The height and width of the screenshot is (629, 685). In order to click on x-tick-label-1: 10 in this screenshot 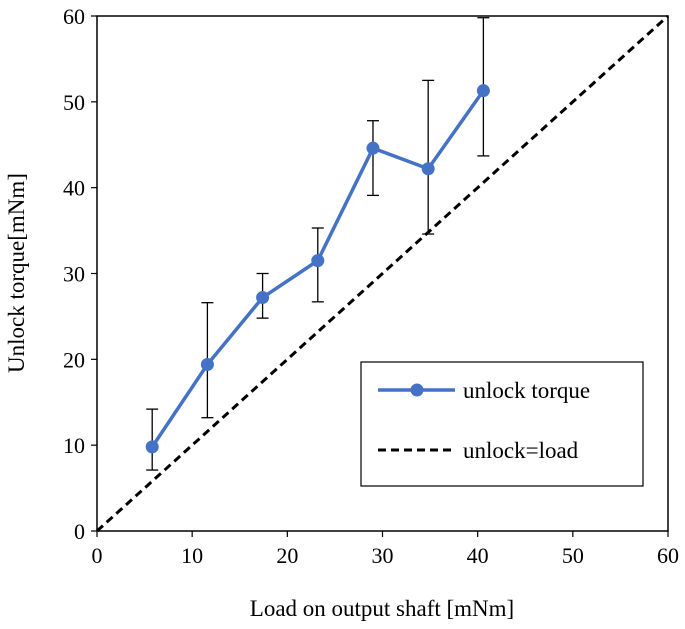, I will do `click(192, 555)`.